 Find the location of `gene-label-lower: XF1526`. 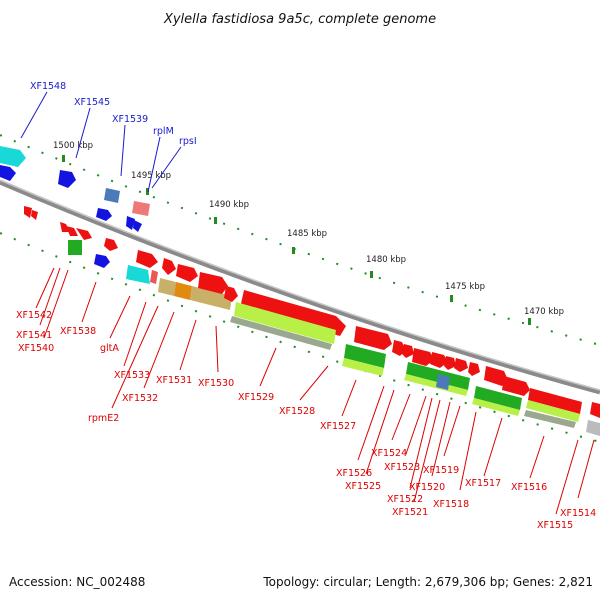

gene-label-lower: XF1526 is located at coordinates (354, 473).